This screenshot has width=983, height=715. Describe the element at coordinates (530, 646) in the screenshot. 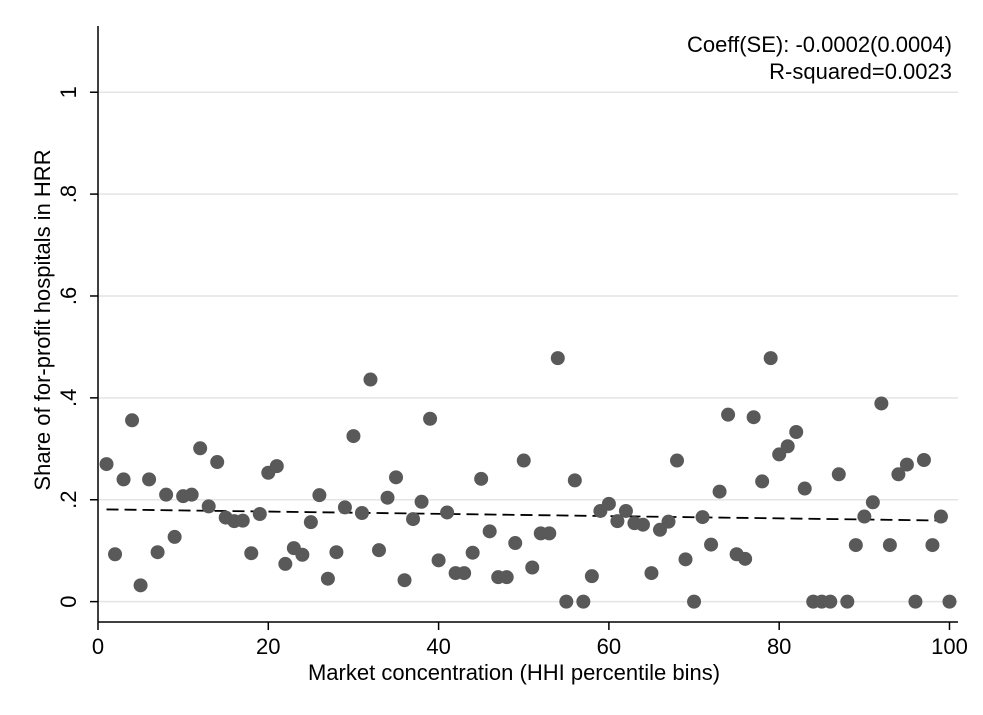

I see `x-tick-labels: 0 20 40 60 80 100` at that location.